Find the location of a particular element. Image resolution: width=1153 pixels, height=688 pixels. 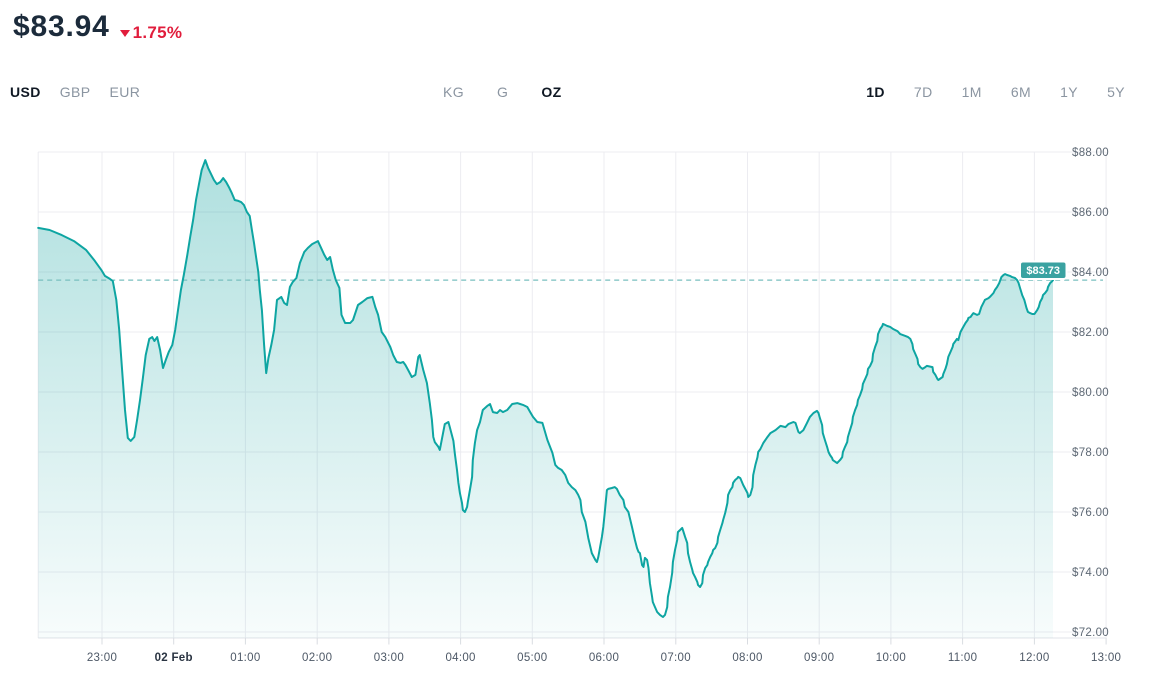

x-axis-label: 09:00 is located at coordinates (819, 658).